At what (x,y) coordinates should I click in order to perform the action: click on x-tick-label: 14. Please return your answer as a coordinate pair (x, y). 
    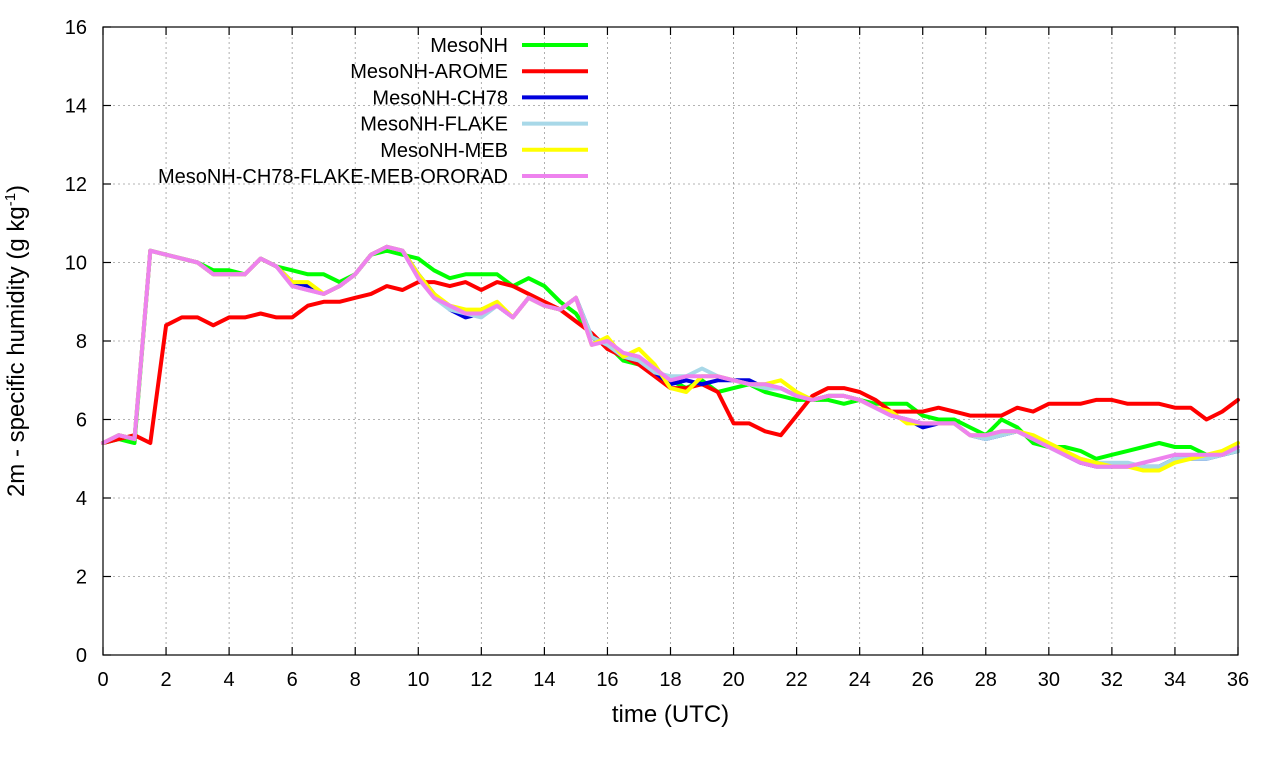
    Looking at the image, I should click on (544, 680).